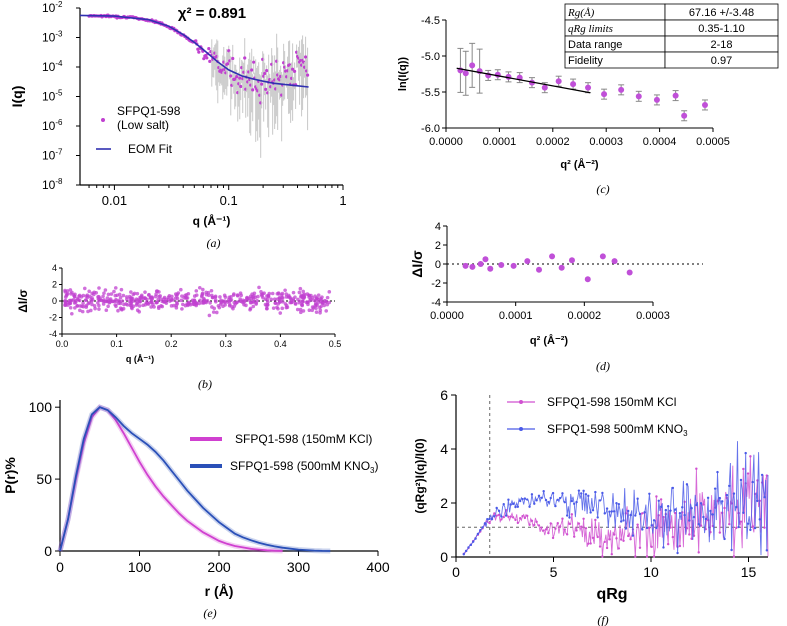 The width and height of the screenshot is (787, 626). What do you see at coordinates (521, 429) in the screenshot?
I see `legend-dot-kno3` at bounding box center [521, 429].